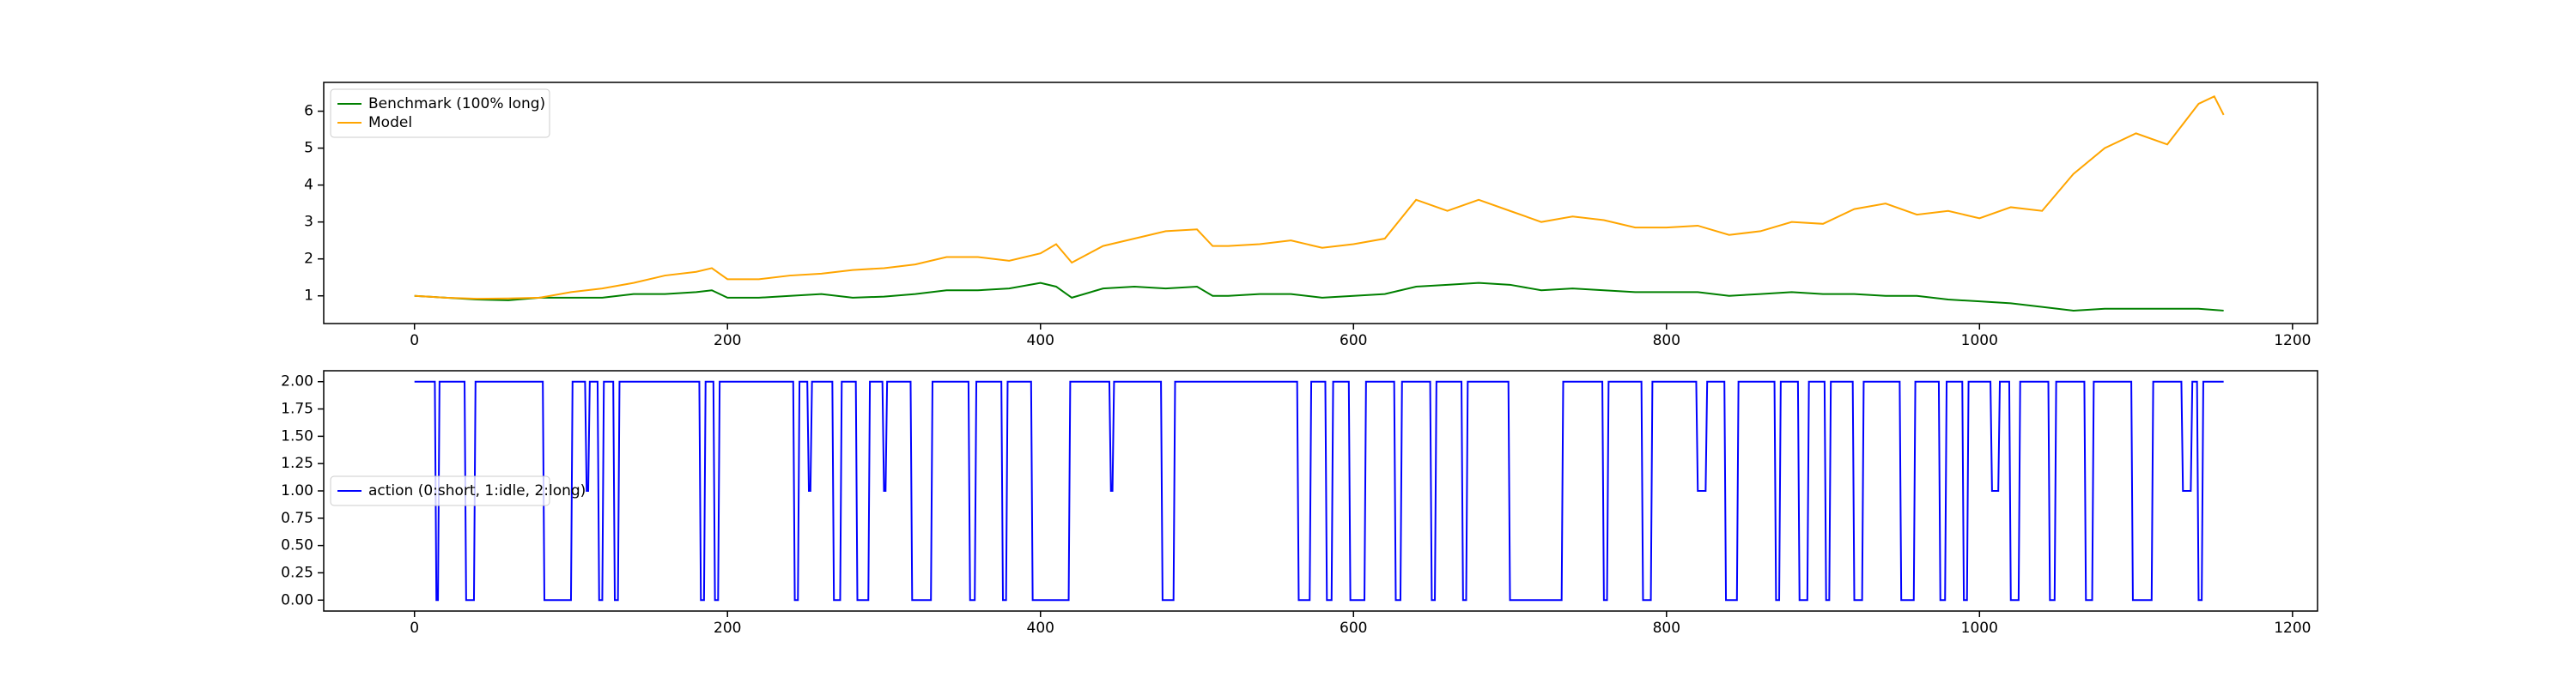 The height and width of the screenshot is (690, 2576). I want to click on y-tick-label: 2.00, so click(297, 381).